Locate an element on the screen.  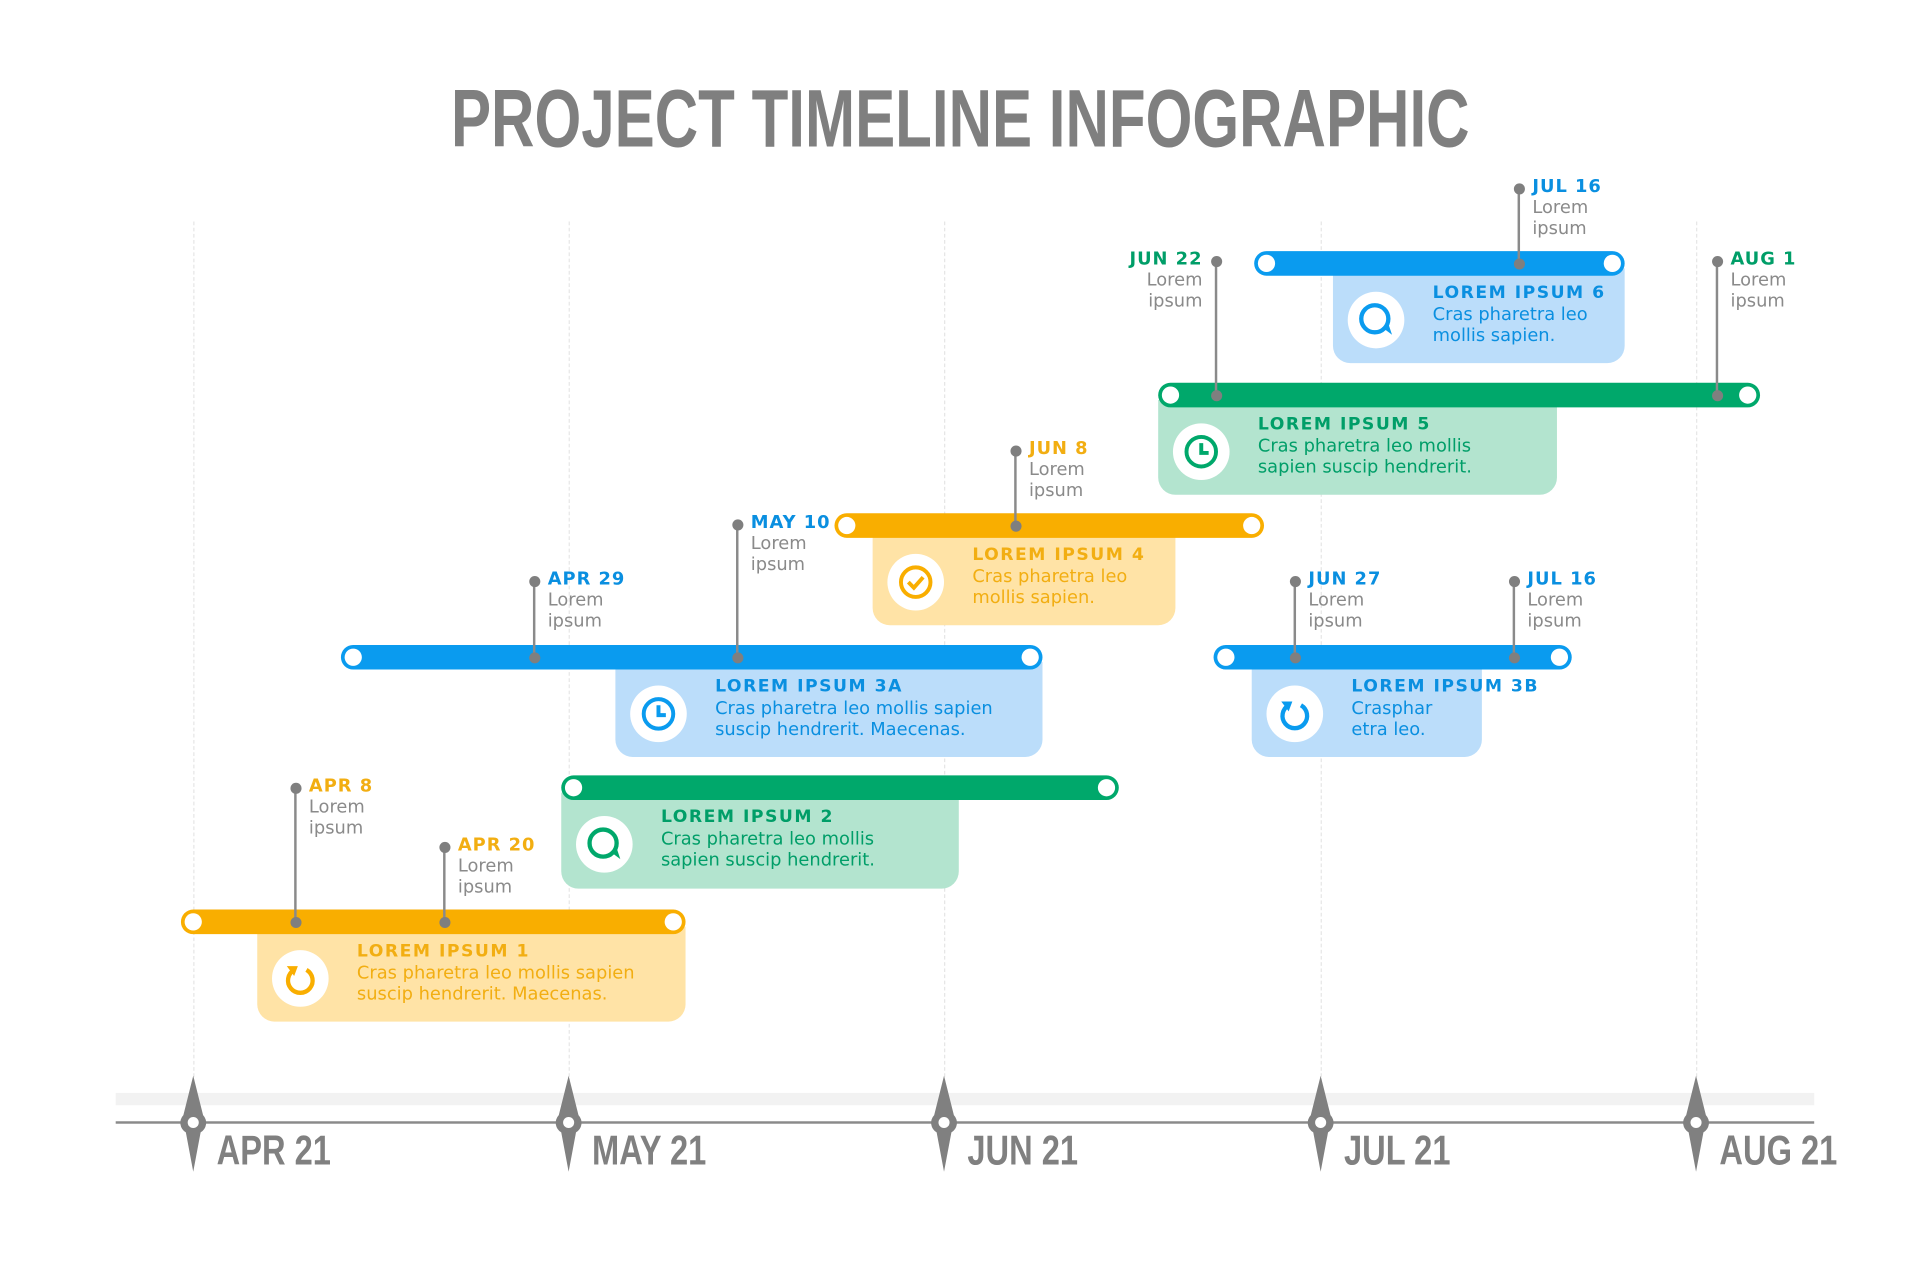
task-title: LOREM IPSUM 3B is located at coordinates (1445, 686).